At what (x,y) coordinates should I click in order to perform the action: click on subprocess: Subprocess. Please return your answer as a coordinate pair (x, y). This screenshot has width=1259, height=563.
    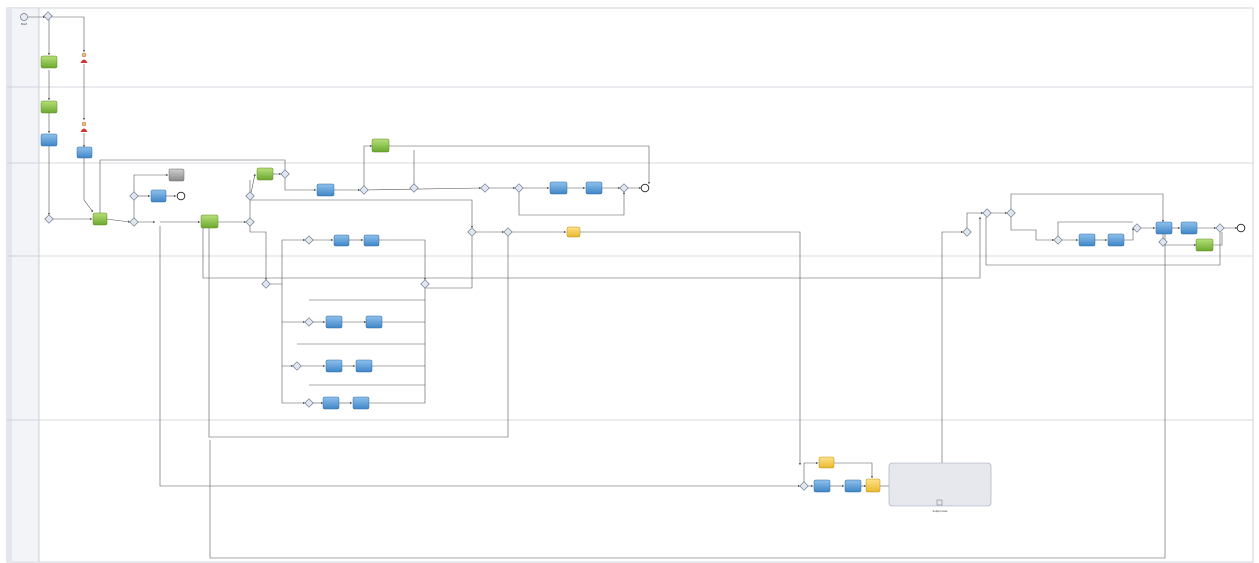
    Looking at the image, I should click on (940, 487).